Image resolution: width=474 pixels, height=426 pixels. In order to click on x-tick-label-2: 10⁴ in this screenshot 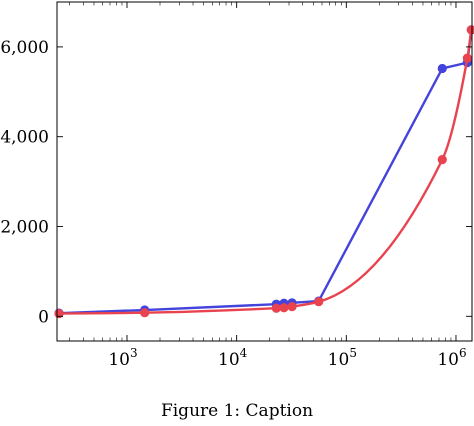, I will do `click(233, 358)`.